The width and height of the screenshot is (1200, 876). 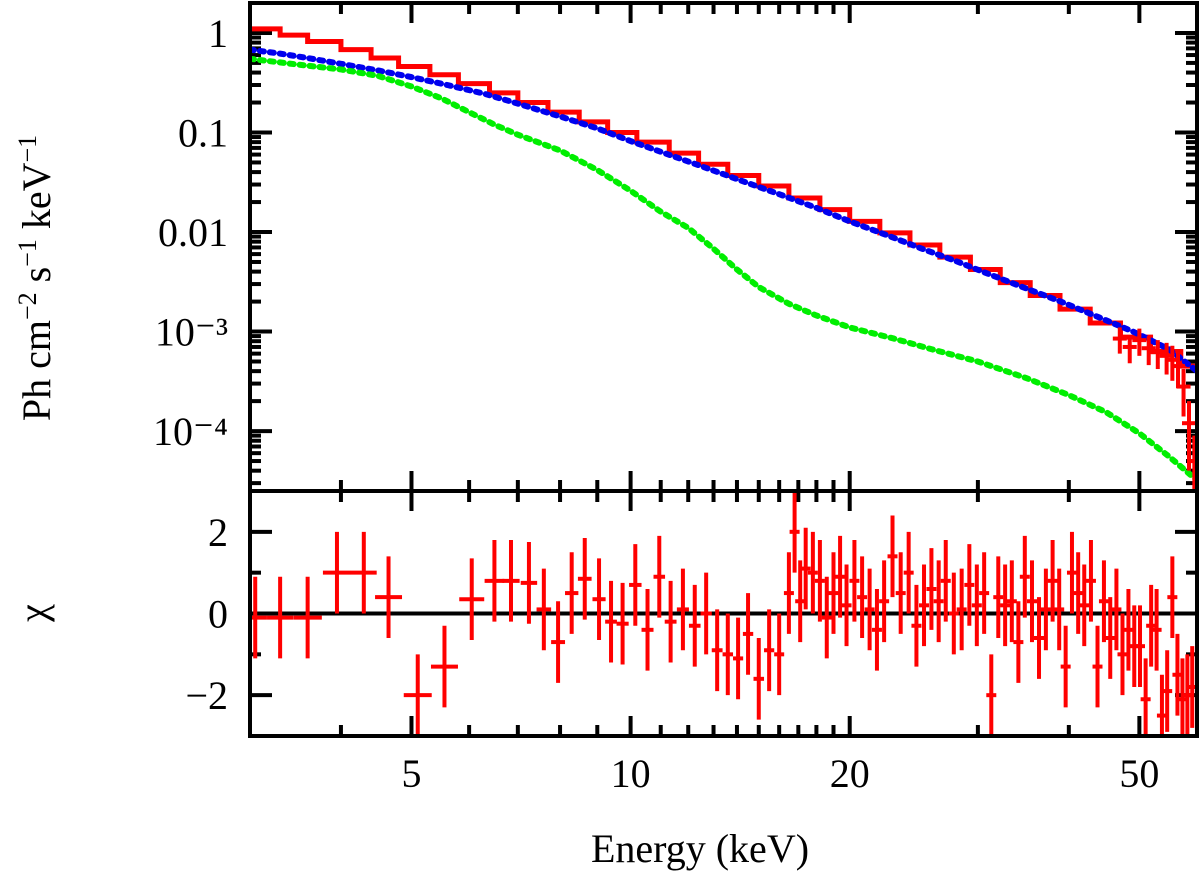 I want to click on y-axis-title-residual: χ, so click(x=32, y=613).